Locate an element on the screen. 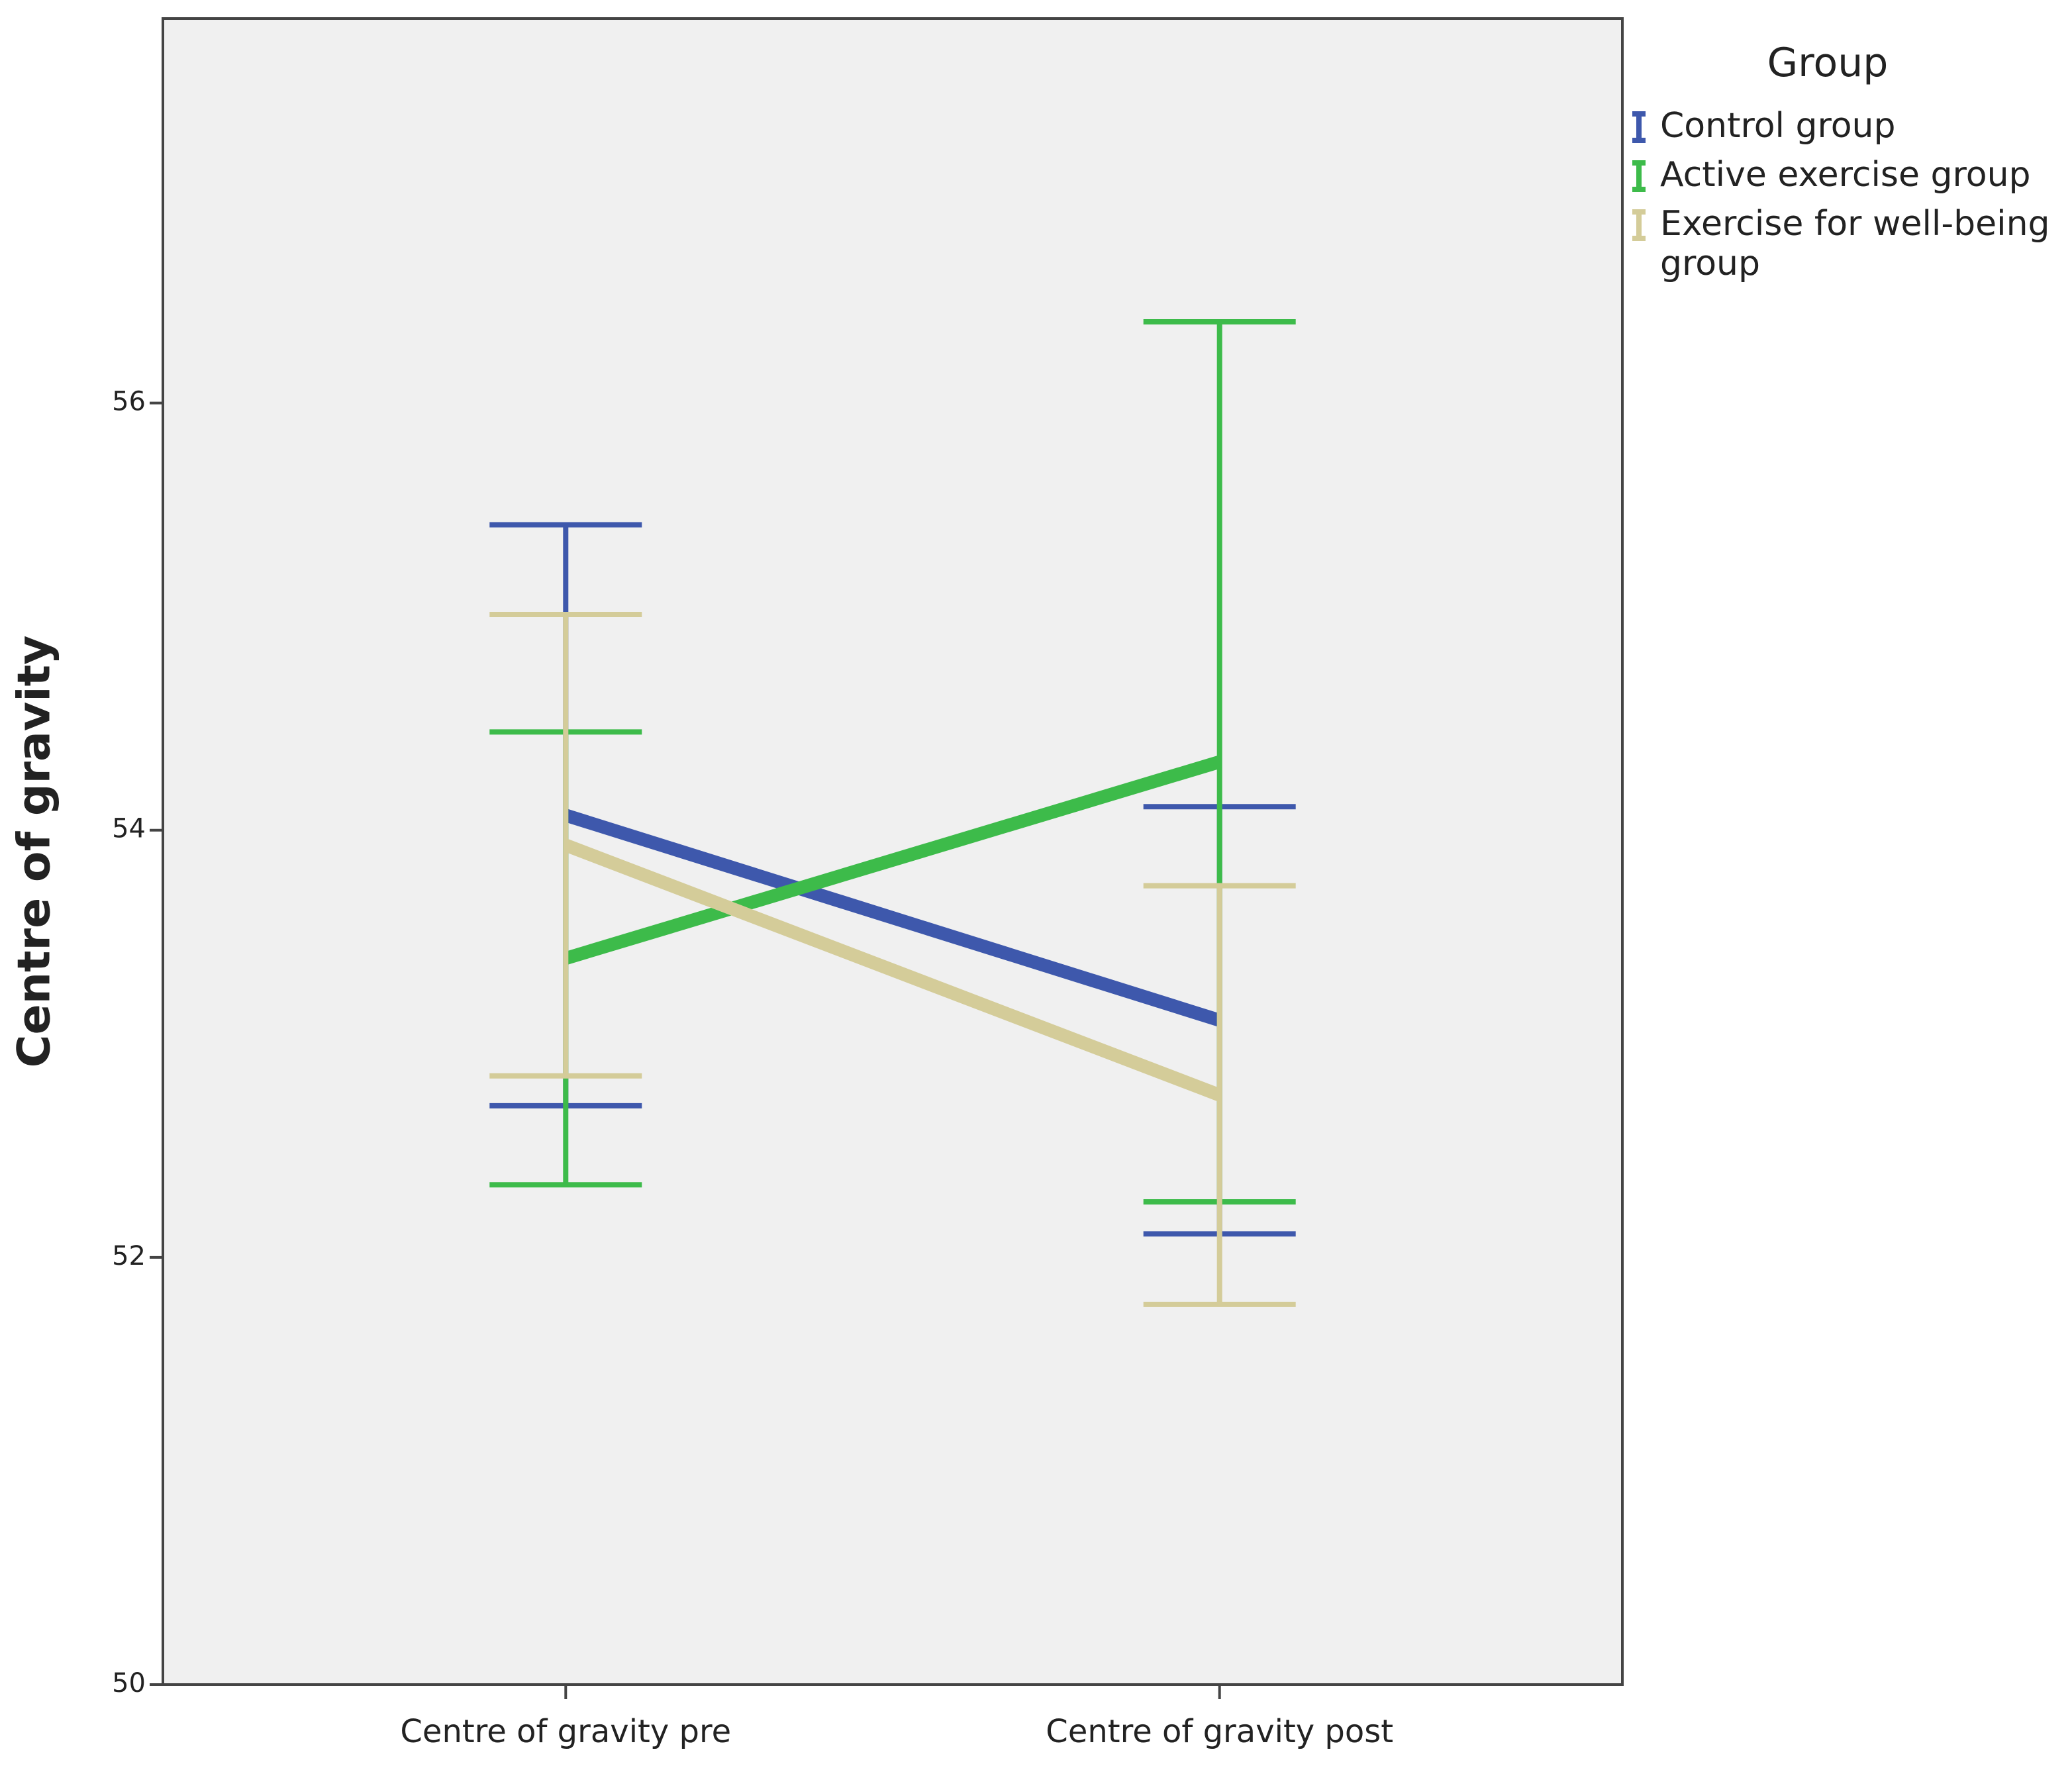 This screenshot has height=1770, width=2072. x-tick-label: Centre of gravity pre is located at coordinates (565, 1731).